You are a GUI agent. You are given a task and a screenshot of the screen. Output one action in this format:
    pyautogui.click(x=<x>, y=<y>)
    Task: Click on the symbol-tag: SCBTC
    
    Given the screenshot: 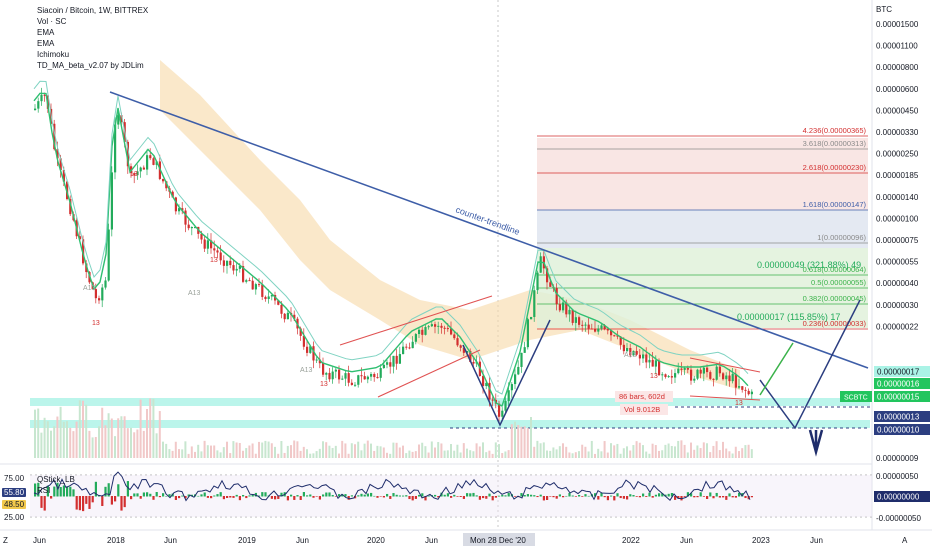 What is the action you would take?
    pyautogui.click(x=856, y=398)
    